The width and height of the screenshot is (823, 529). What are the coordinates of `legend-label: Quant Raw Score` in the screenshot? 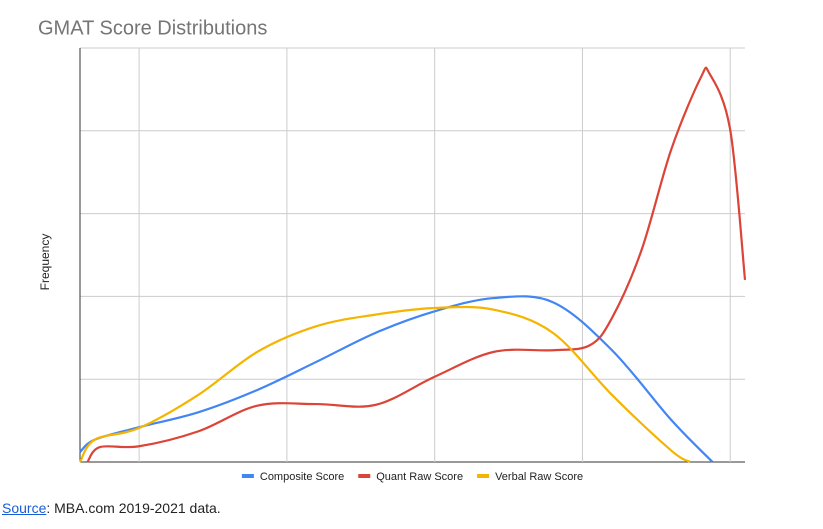 It's located at (419, 477).